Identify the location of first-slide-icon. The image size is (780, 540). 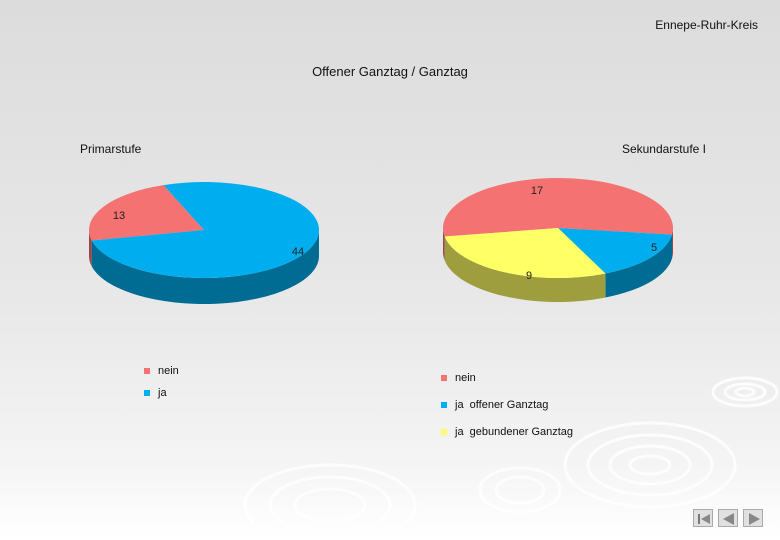
(704, 519).